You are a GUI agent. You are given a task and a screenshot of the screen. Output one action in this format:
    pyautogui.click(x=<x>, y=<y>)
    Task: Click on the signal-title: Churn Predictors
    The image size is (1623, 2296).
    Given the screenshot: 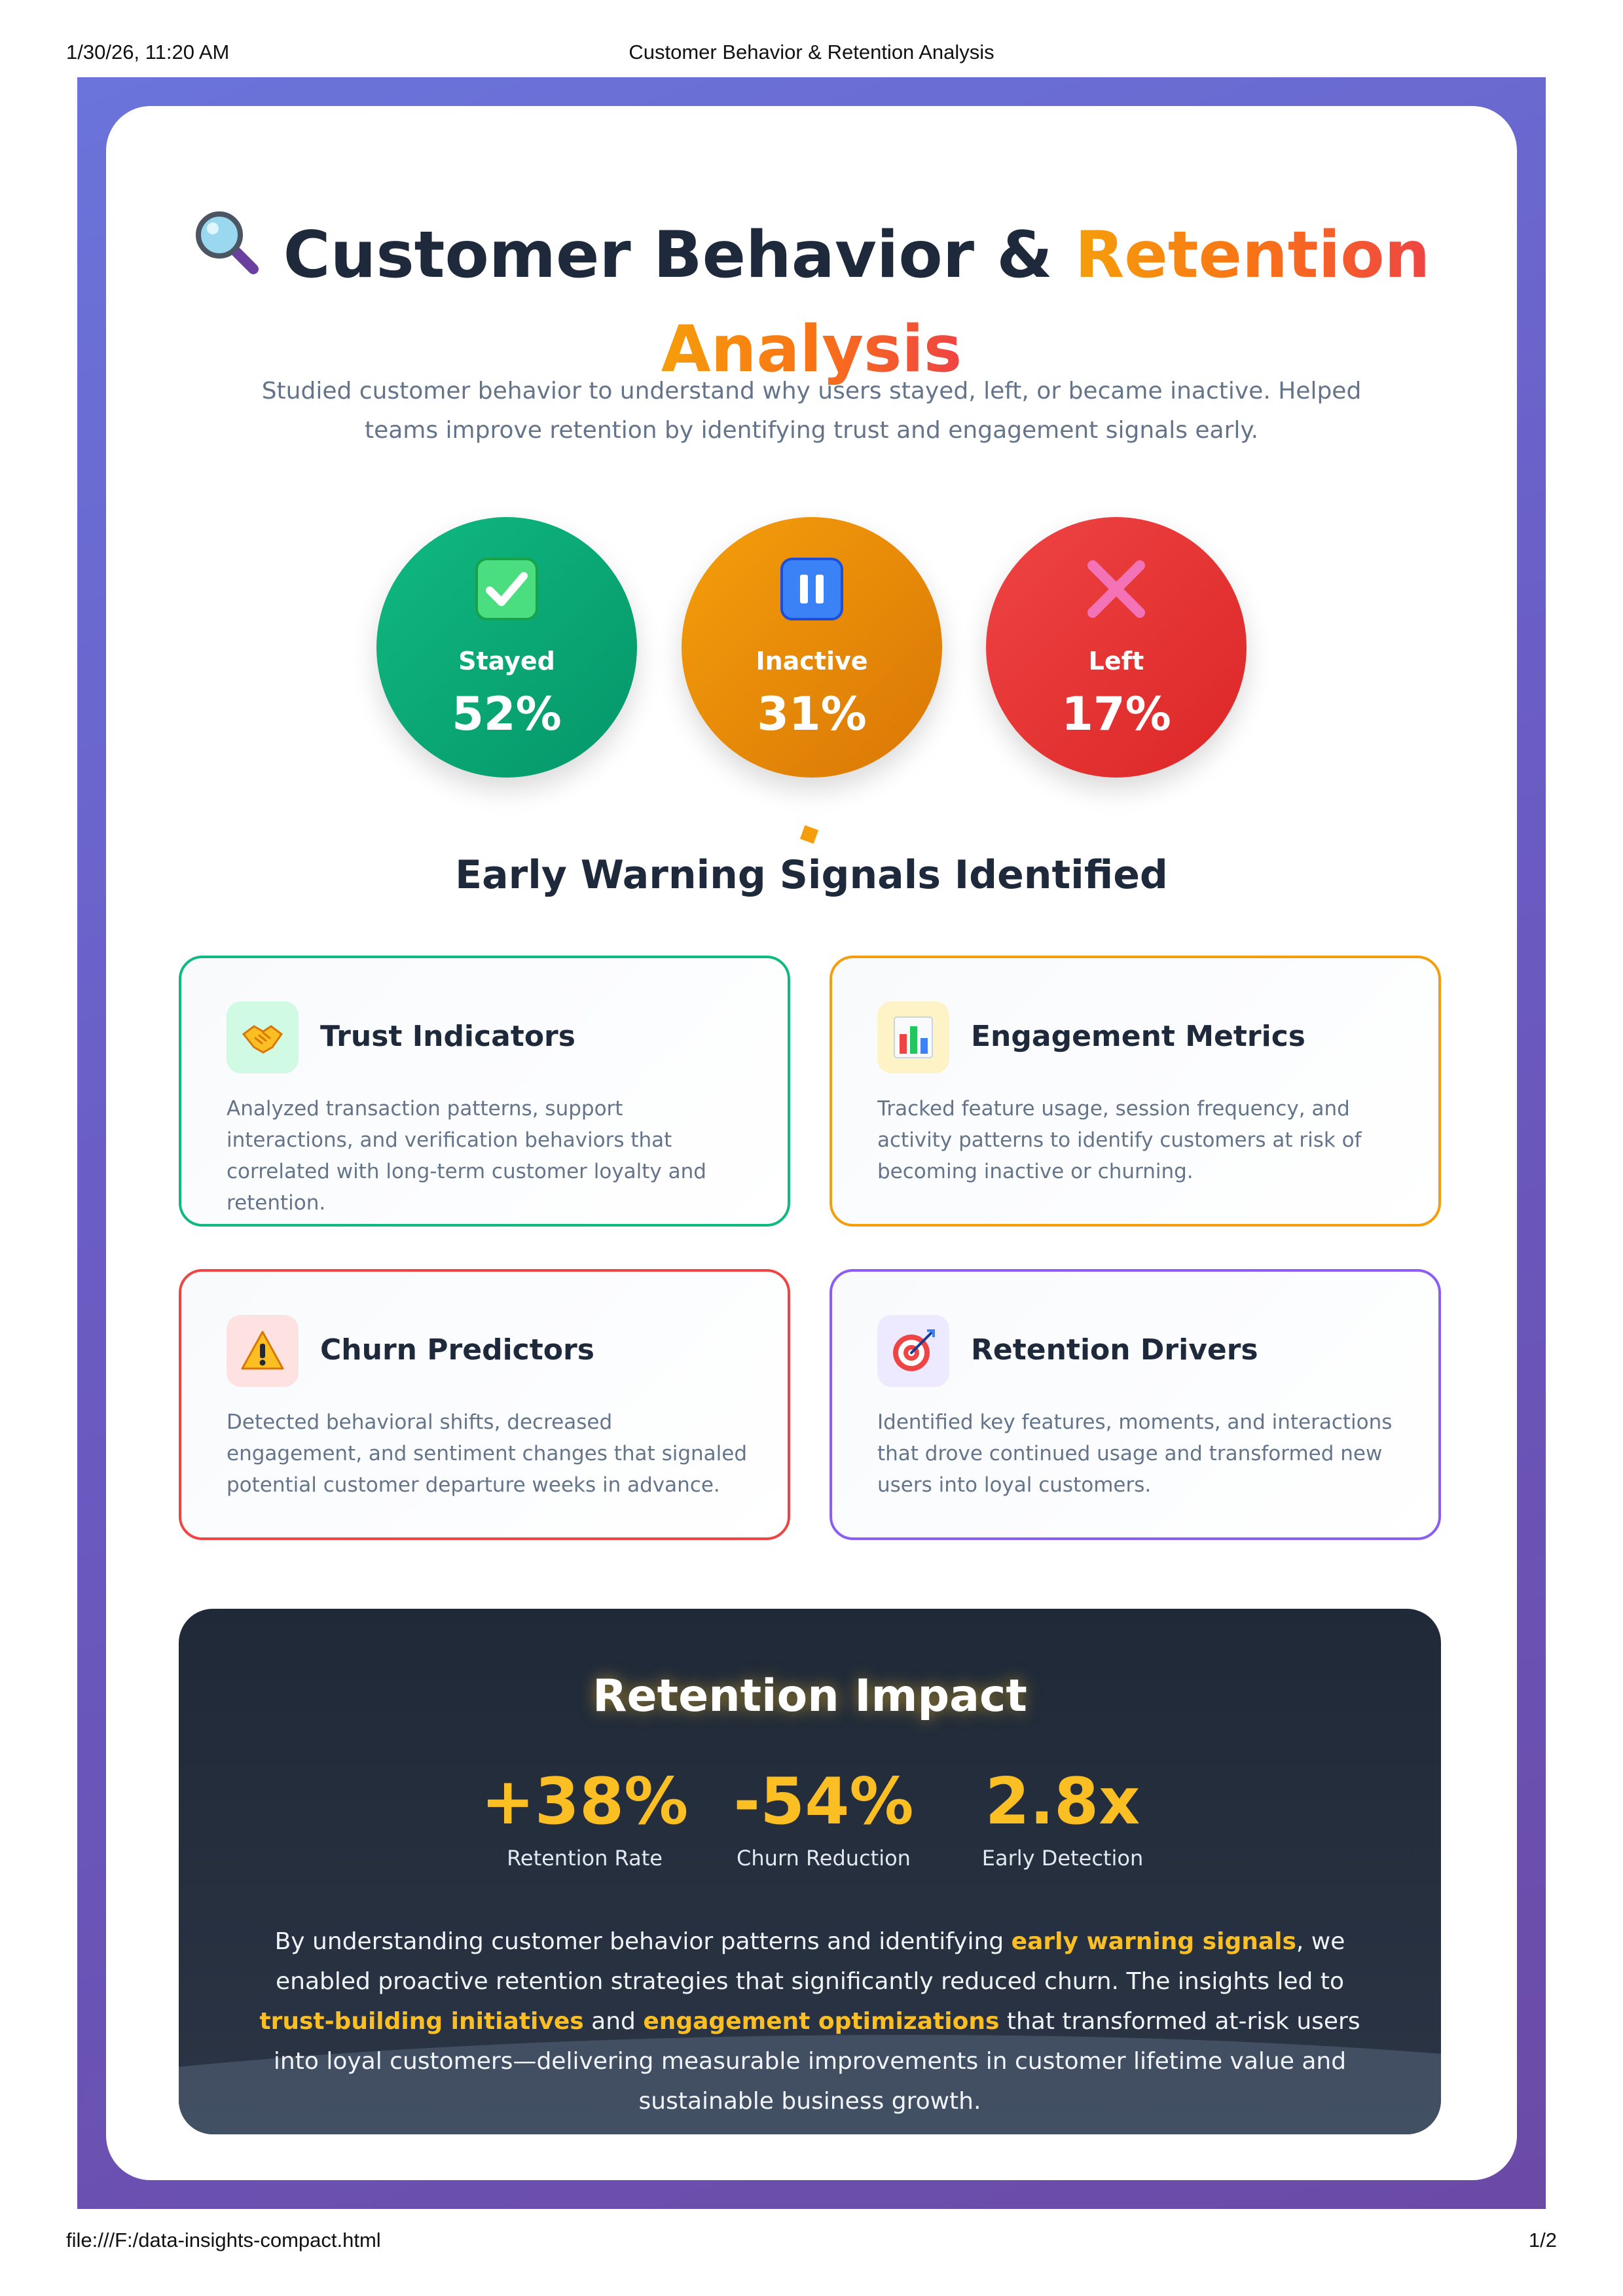 What is the action you would take?
    pyautogui.click(x=457, y=1350)
    